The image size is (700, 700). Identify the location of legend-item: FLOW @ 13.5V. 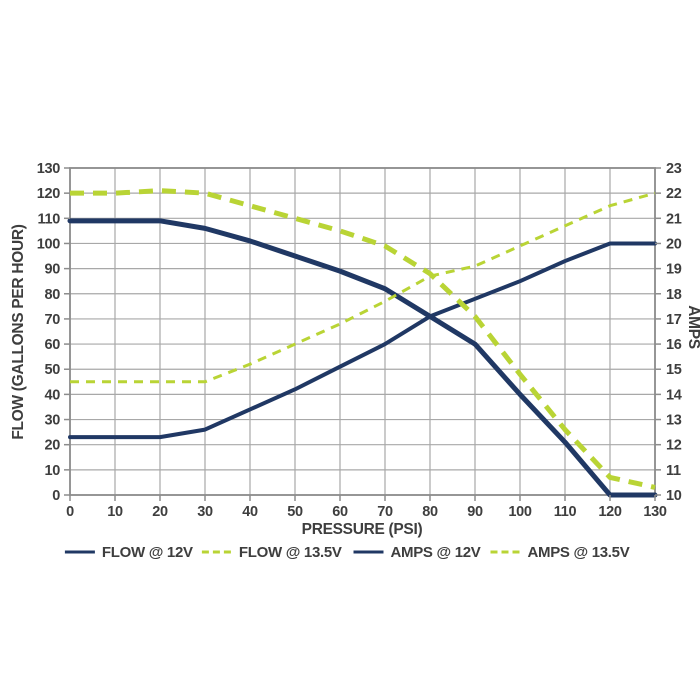
(271, 552).